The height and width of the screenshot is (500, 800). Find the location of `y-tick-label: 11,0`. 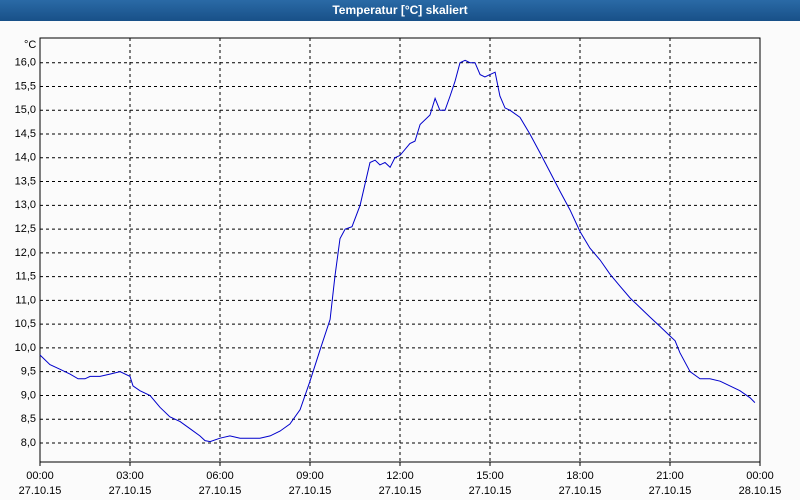

y-tick-label: 11,0 is located at coordinates (25, 300).